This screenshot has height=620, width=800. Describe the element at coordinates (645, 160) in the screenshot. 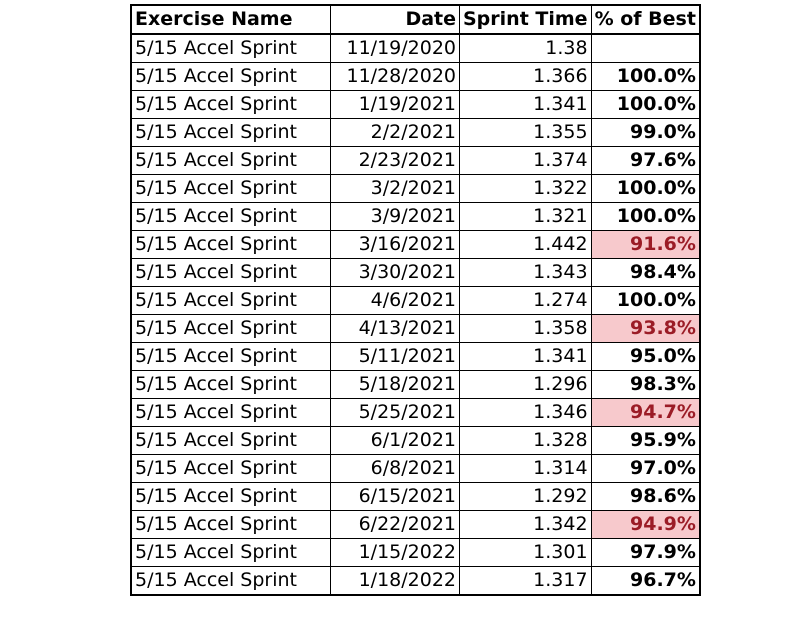

I see `percent-of-best-cell: 97.6%` at that location.